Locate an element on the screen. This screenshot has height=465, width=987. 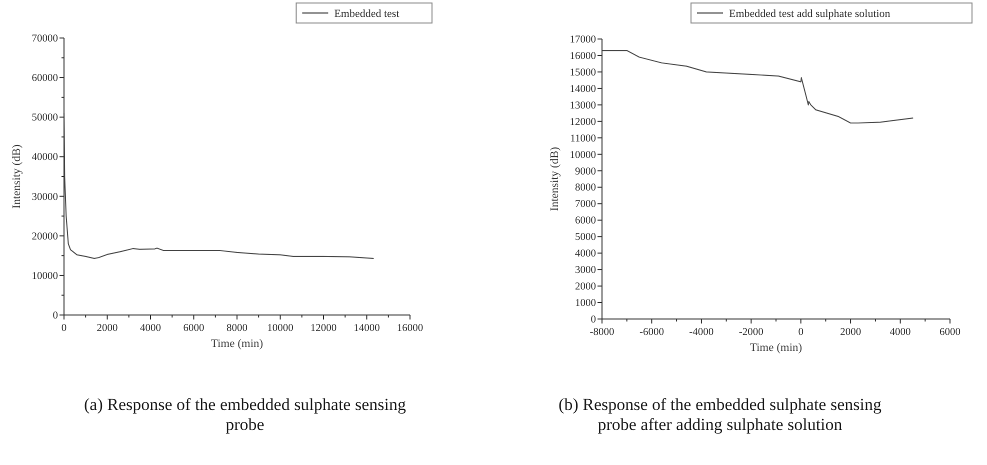
text: (b) Response of the embedded sulphate sensing probe after adding sulphate solution is located at coordinates (720, 414).